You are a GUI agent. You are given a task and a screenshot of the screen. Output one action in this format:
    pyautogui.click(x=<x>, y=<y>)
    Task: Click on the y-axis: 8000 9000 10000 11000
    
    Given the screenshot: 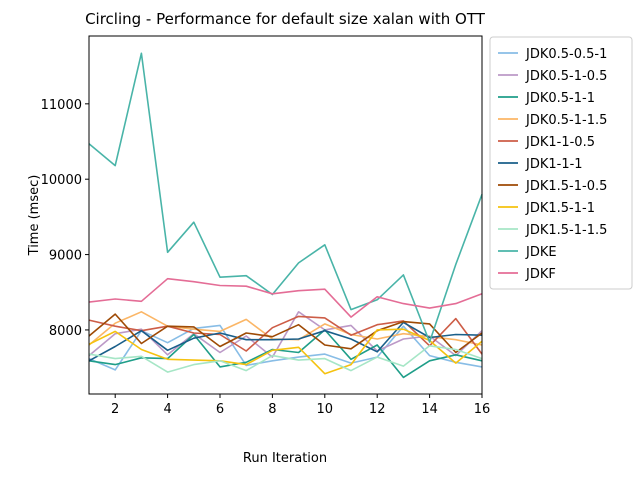 What is the action you would take?
    pyautogui.click(x=65, y=218)
    